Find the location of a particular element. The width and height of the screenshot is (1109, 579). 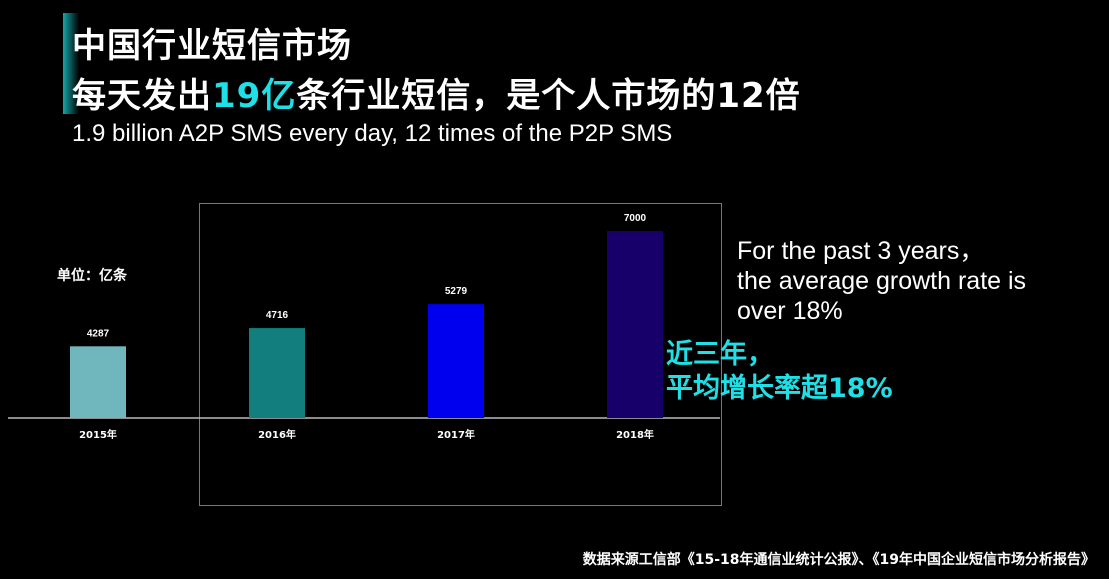

value-label: 4716 is located at coordinates (277, 315).